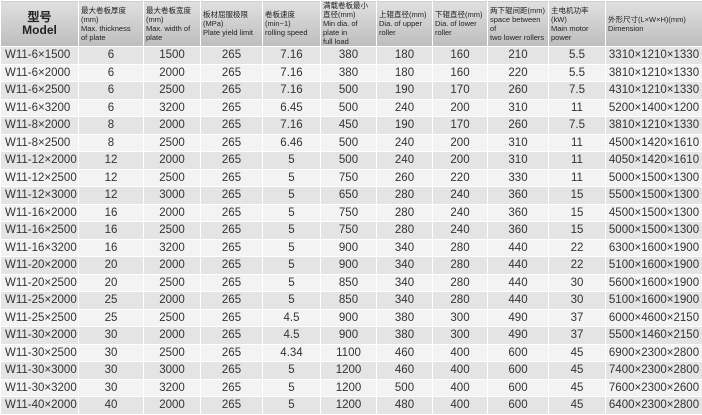 Image resolution: width=702 pixels, height=415 pixels. What do you see at coordinates (111, 248) in the screenshot?
I see `value-cell: 16` at bounding box center [111, 248].